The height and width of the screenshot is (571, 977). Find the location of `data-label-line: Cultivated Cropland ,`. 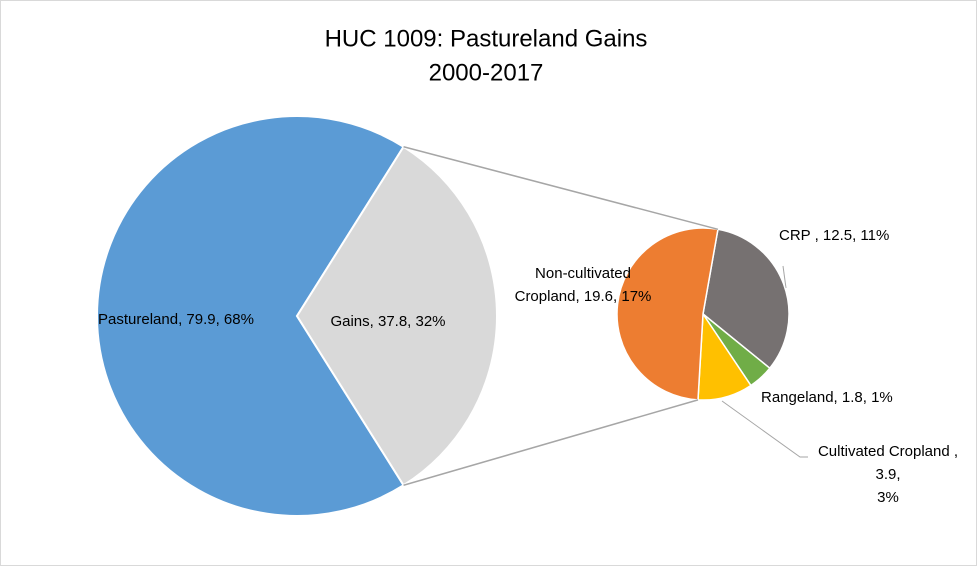

data-label-line: Cultivated Cropland , is located at coordinates (888, 451).